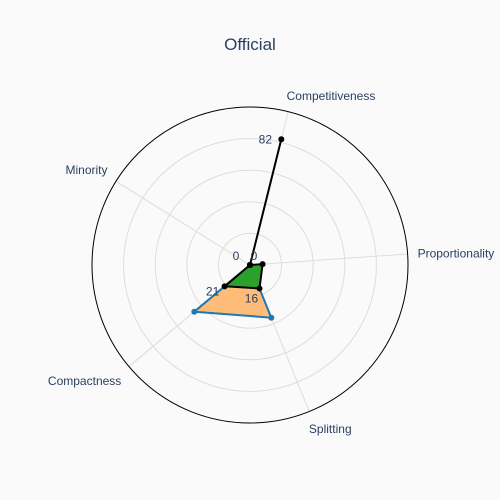 The width and height of the screenshot is (500, 500). I want to click on data-label-5: 21, so click(213, 291).